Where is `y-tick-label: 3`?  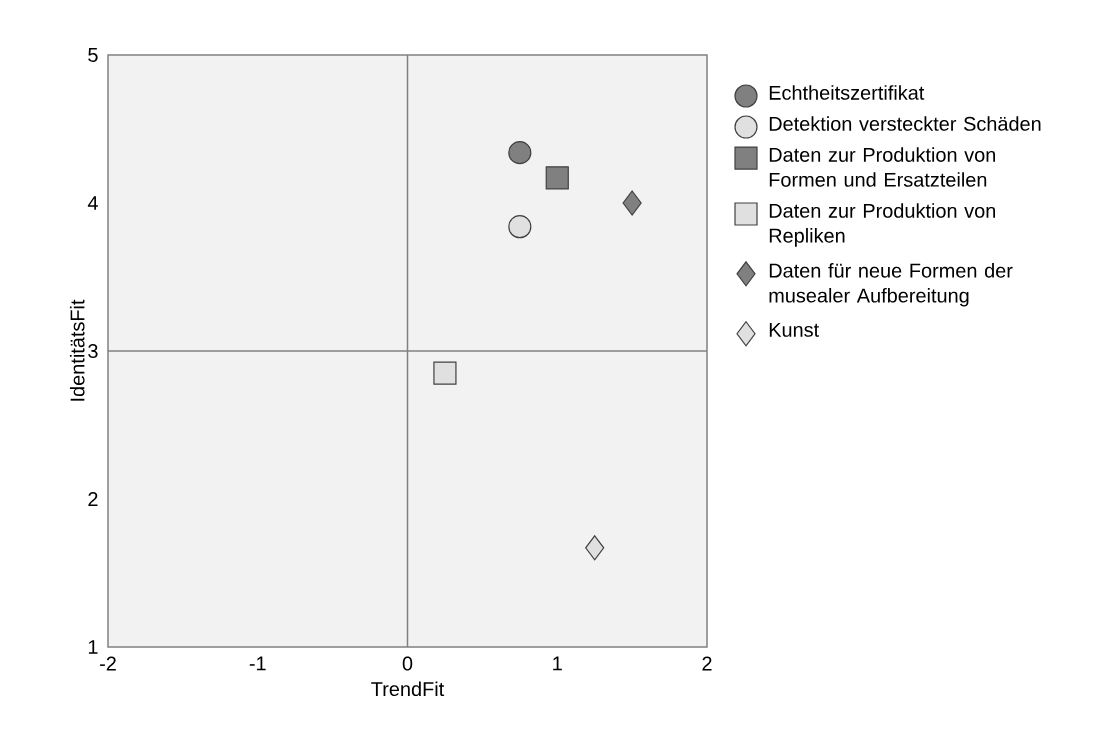 y-tick-label: 3 is located at coordinates (93, 351).